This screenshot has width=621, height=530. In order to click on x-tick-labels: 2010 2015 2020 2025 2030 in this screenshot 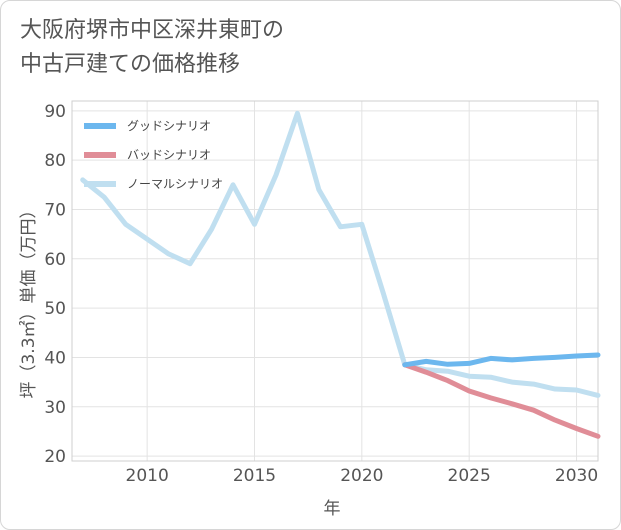, I will do `click(362, 476)`.